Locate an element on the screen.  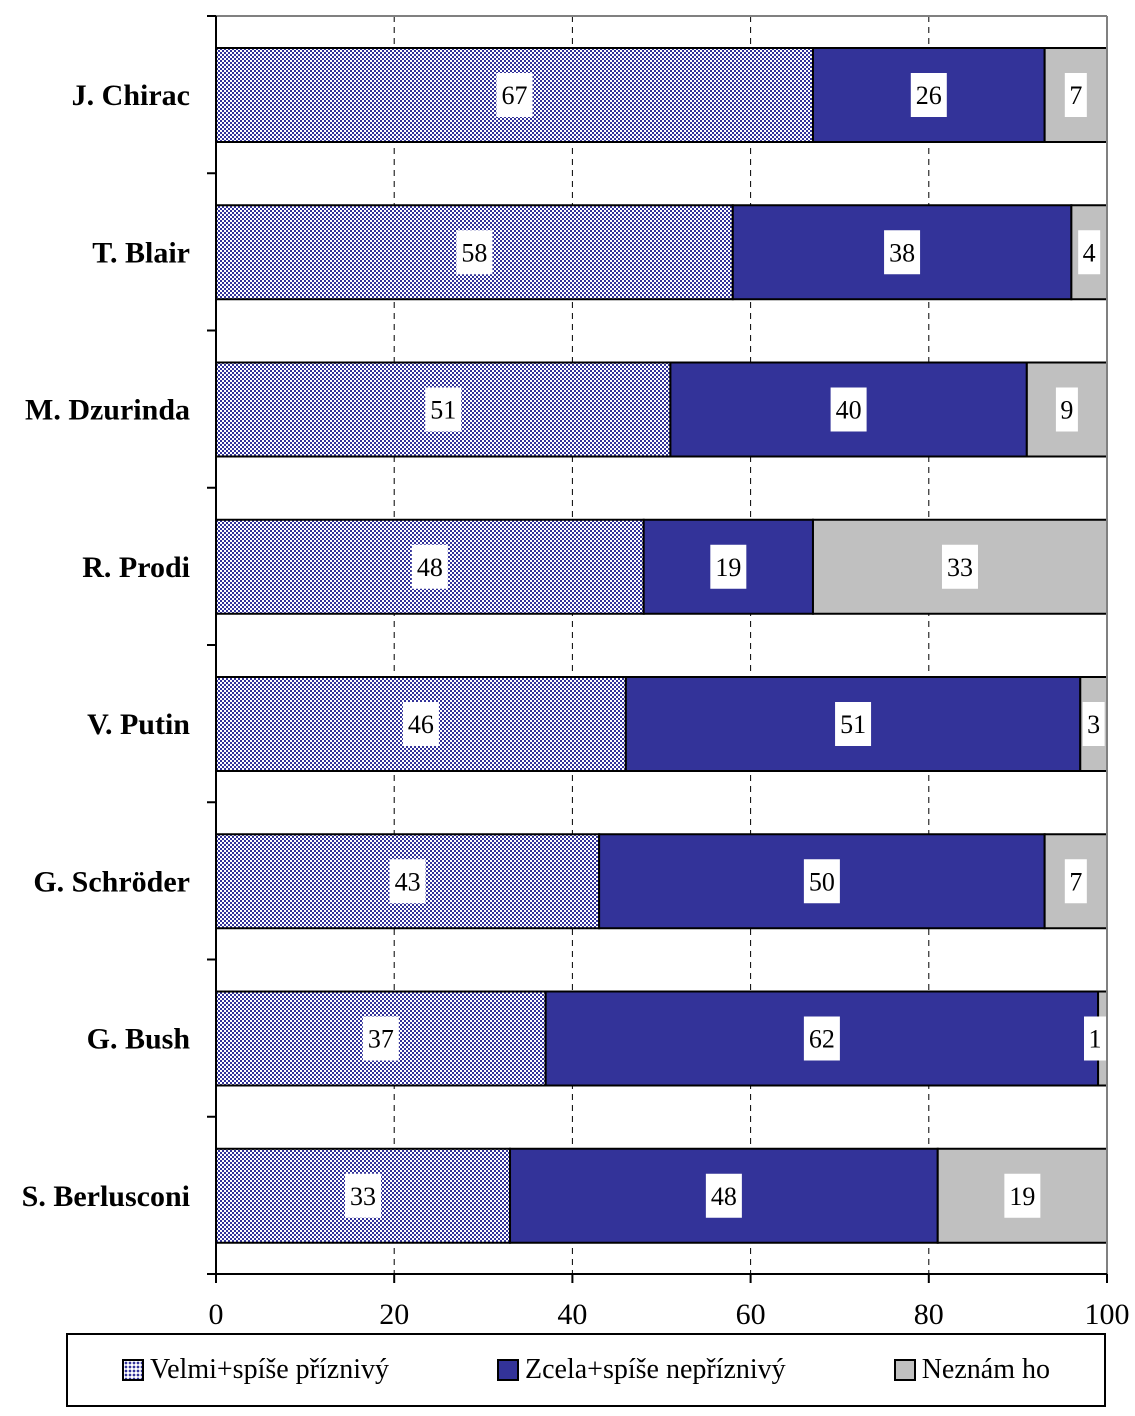
data-label-favorable-4: 46 is located at coordinates (421, 724).